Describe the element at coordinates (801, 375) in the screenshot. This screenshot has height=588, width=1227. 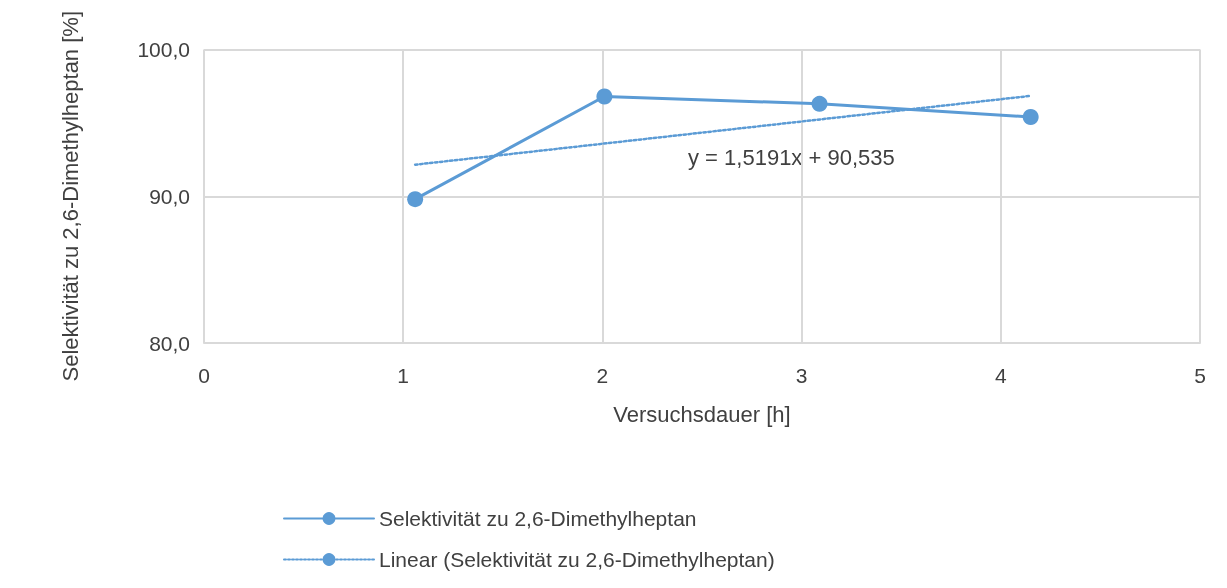
I see `x-tick-label: 3` at that location.